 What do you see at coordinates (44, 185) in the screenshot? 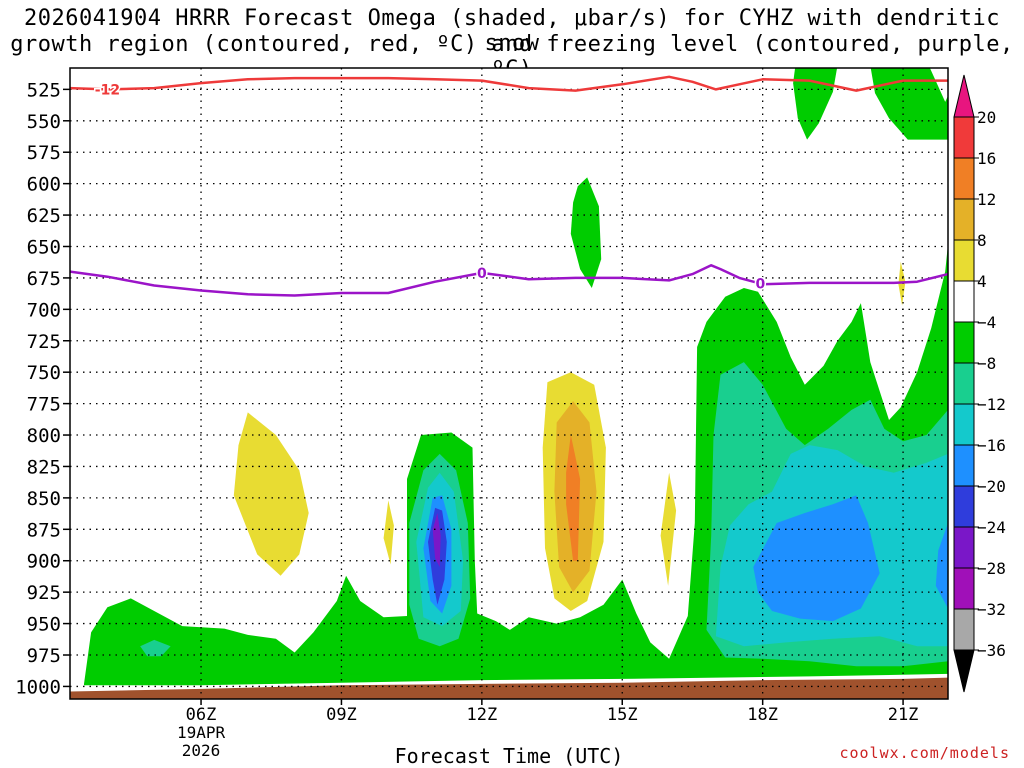
I see `y-tick-label-600: 600` at bounding box center [44, 185].